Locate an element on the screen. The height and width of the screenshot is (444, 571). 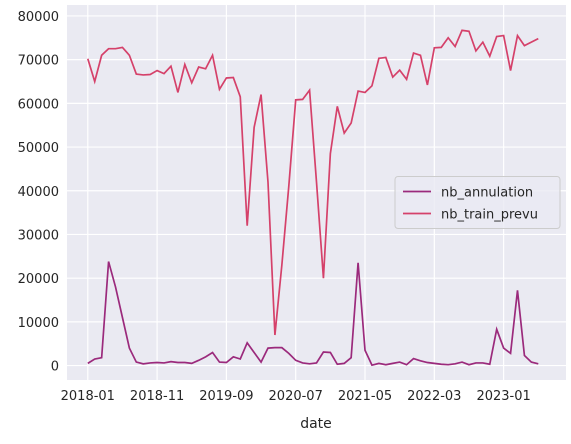
legend-label: nb_annulation is located at coordinates (487, 193).